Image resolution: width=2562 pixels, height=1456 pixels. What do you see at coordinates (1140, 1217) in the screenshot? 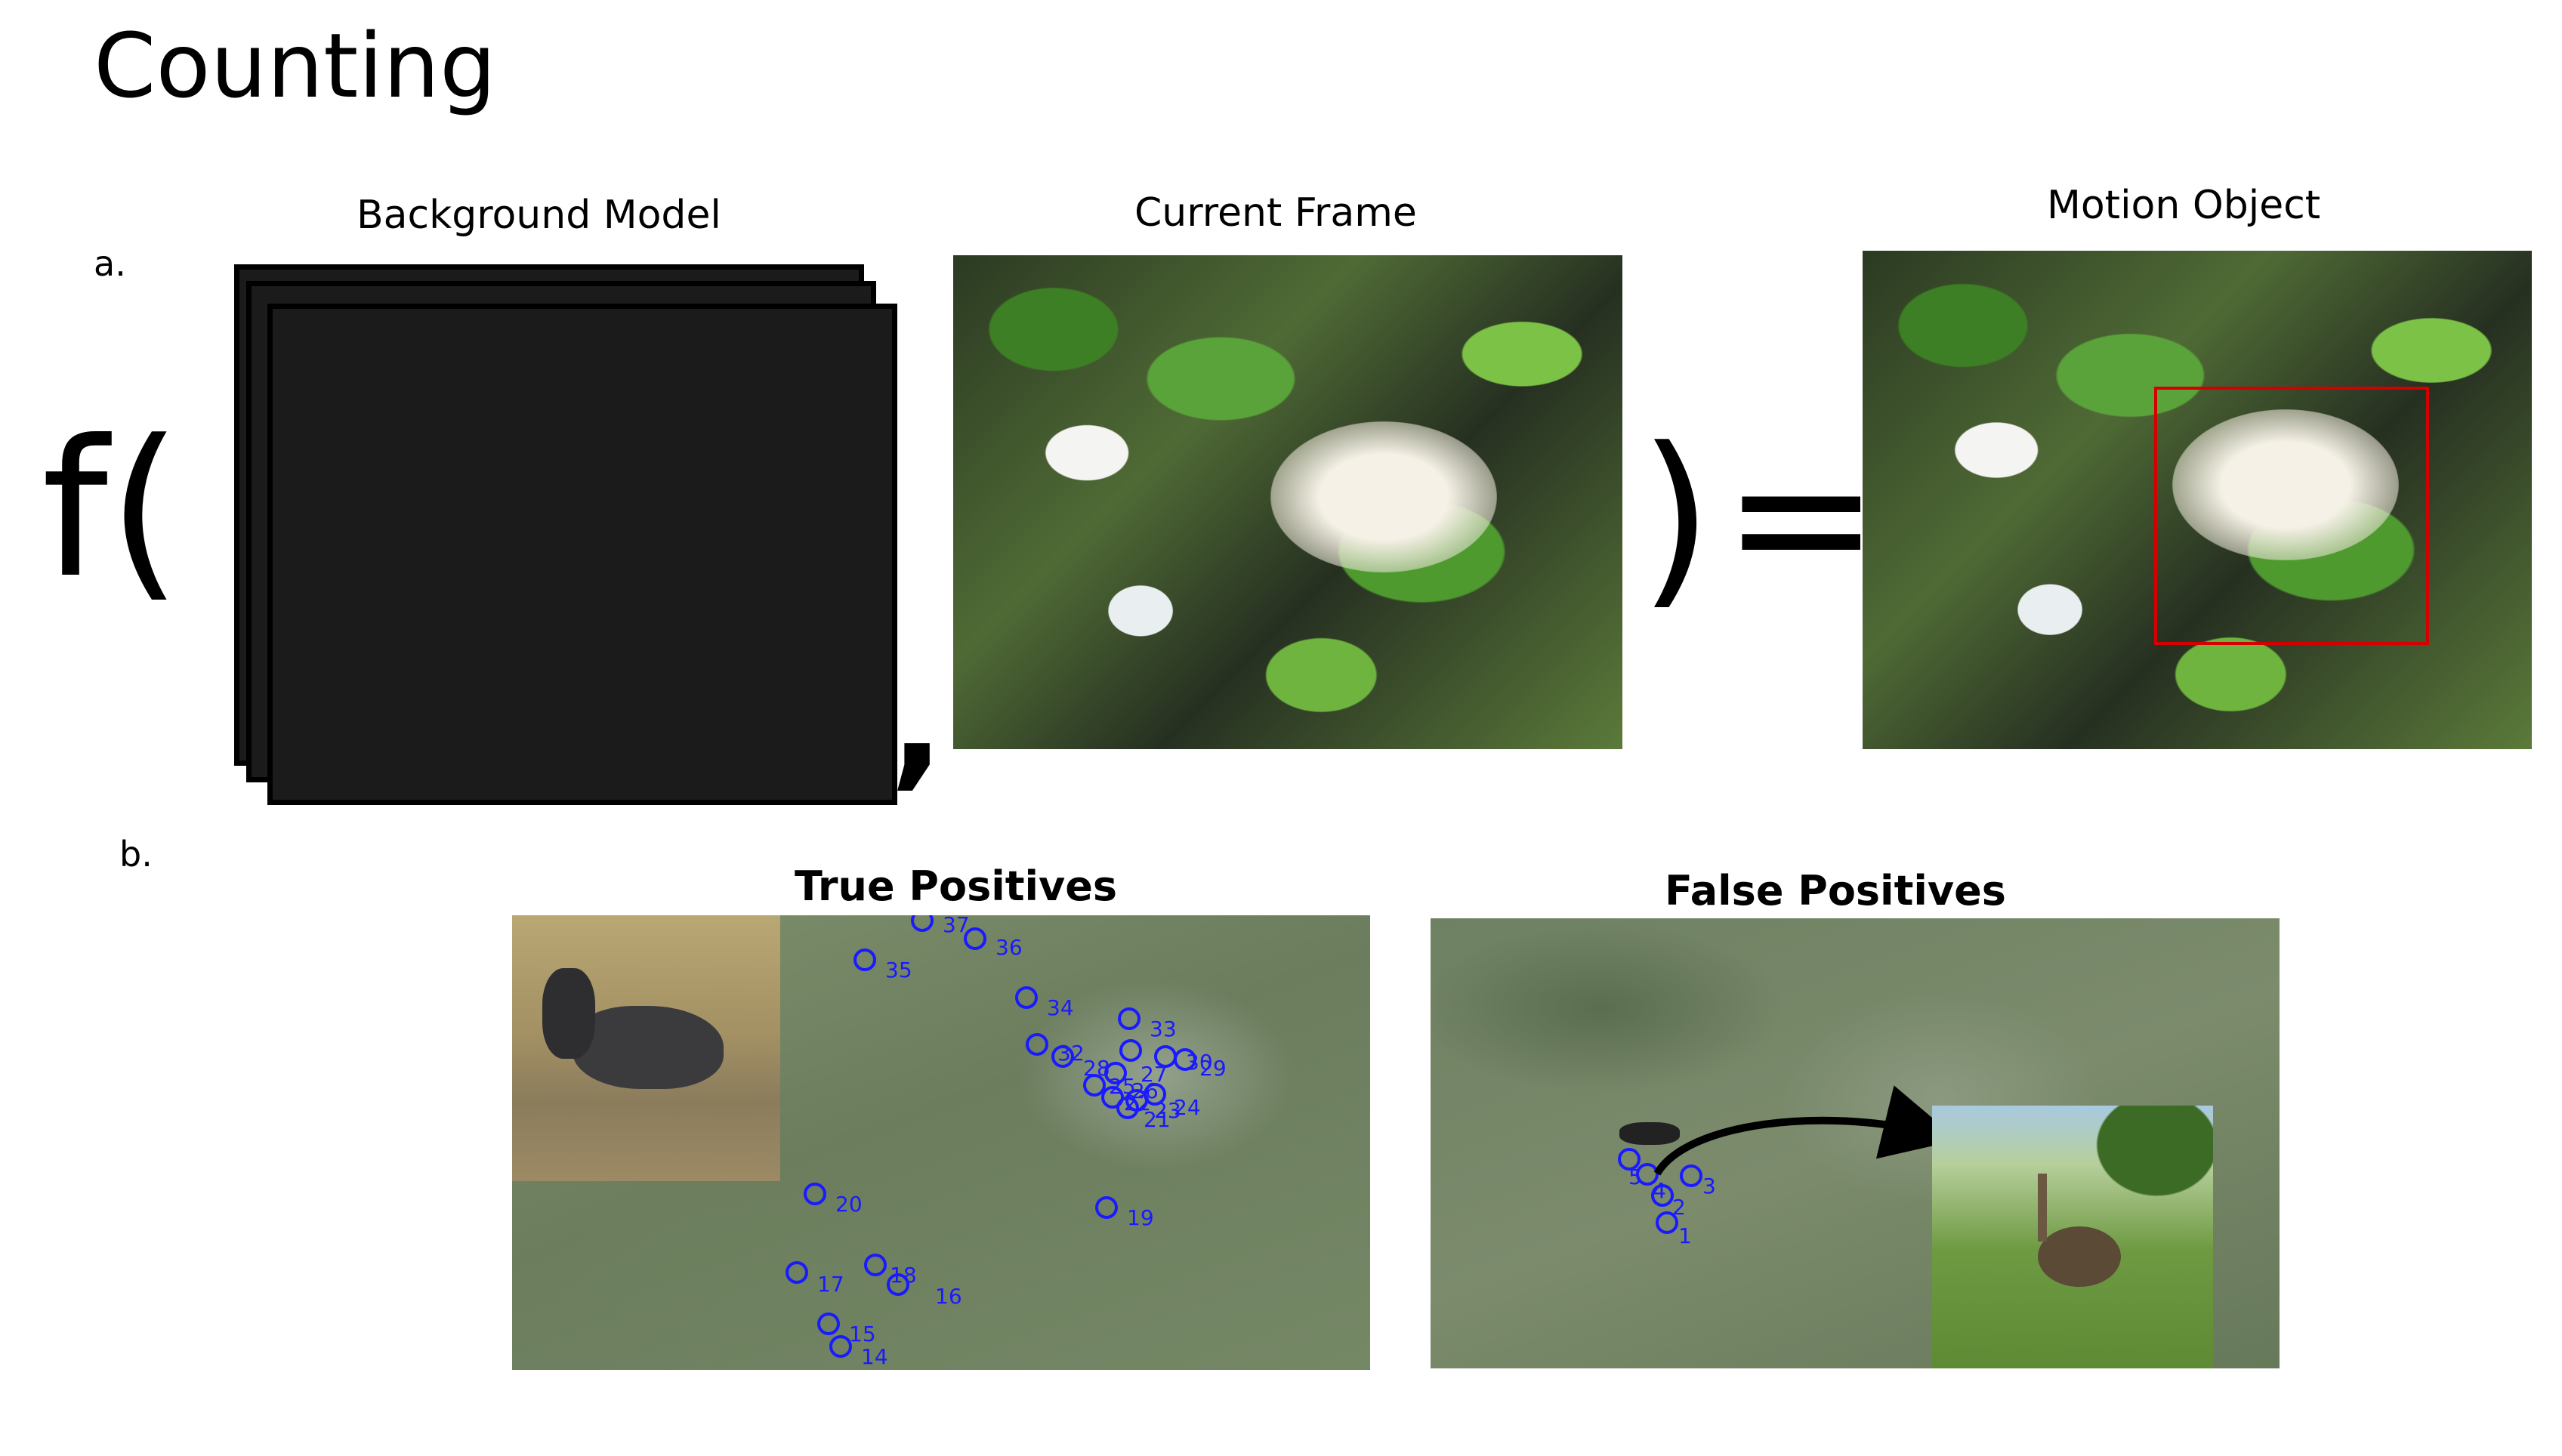
I see `marker-number: 19` at bounding box center [1140, 1217].